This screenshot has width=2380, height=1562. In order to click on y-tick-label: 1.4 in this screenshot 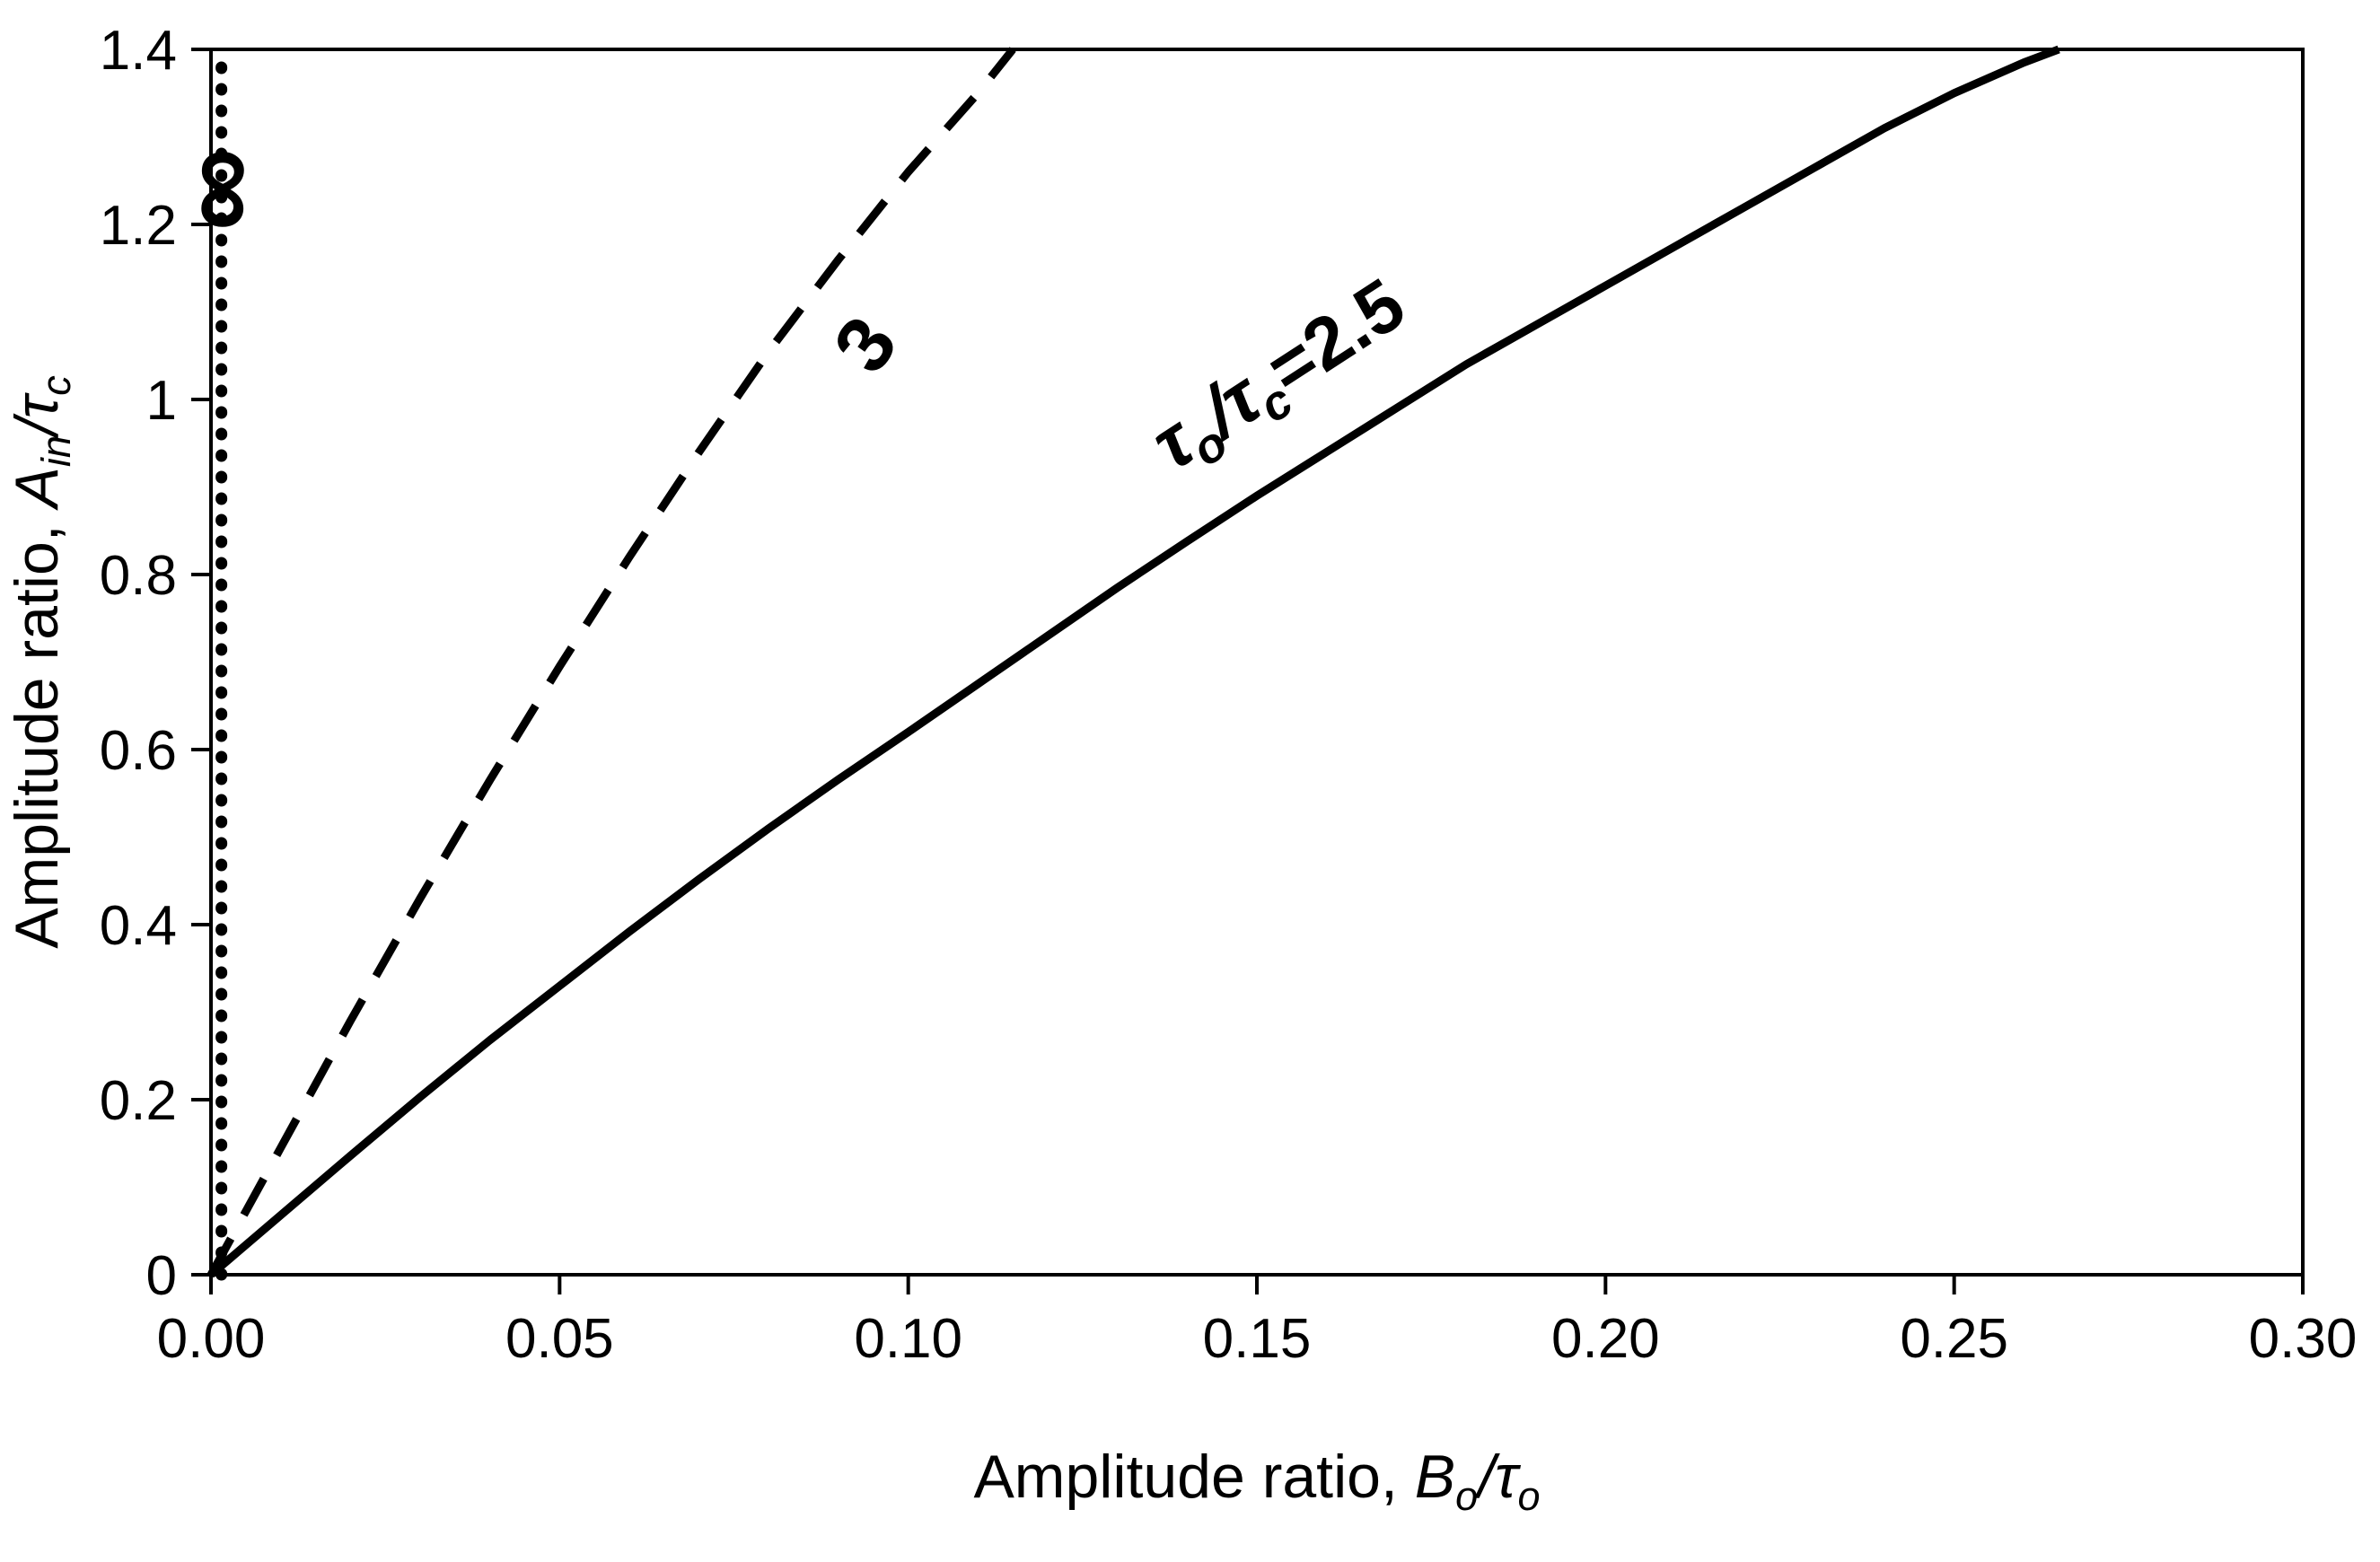, I will do `click(138, 51)`.